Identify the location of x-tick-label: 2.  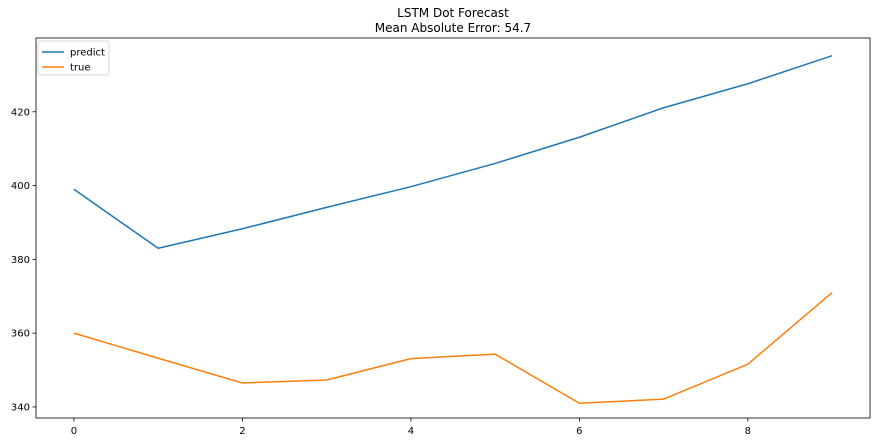
(242, 431).